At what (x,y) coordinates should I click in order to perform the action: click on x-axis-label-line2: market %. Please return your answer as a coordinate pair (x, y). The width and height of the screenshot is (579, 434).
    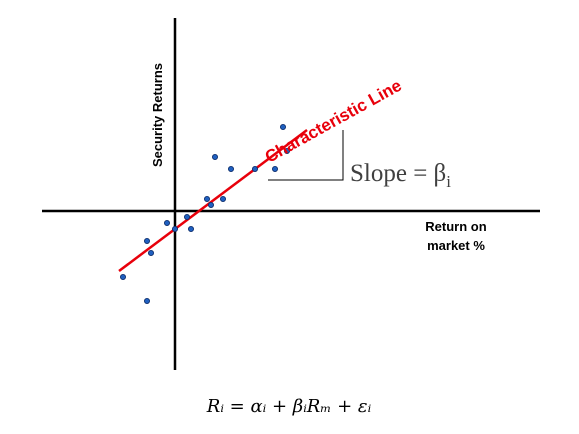
    Looking at the image, I should click on (456, 245).